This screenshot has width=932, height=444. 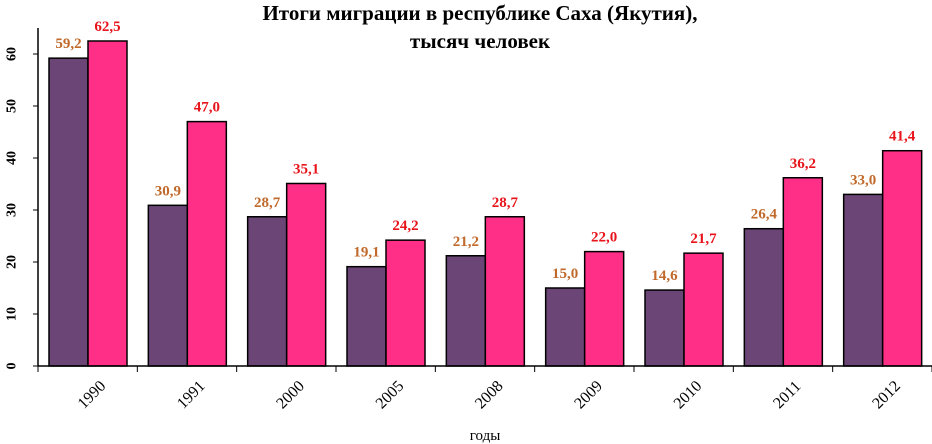 I want to click on x-tick-label: 2008, so click(x=489, y=395).